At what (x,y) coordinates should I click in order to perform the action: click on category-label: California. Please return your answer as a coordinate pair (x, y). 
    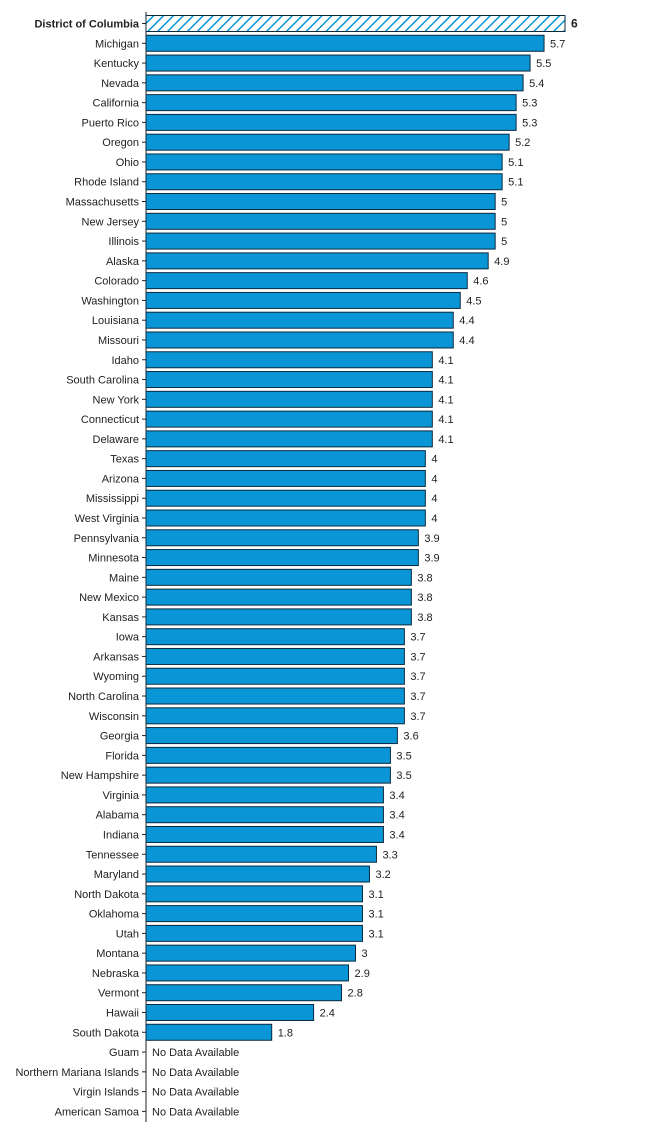
    Looking at the image, I should click on (116, 104).